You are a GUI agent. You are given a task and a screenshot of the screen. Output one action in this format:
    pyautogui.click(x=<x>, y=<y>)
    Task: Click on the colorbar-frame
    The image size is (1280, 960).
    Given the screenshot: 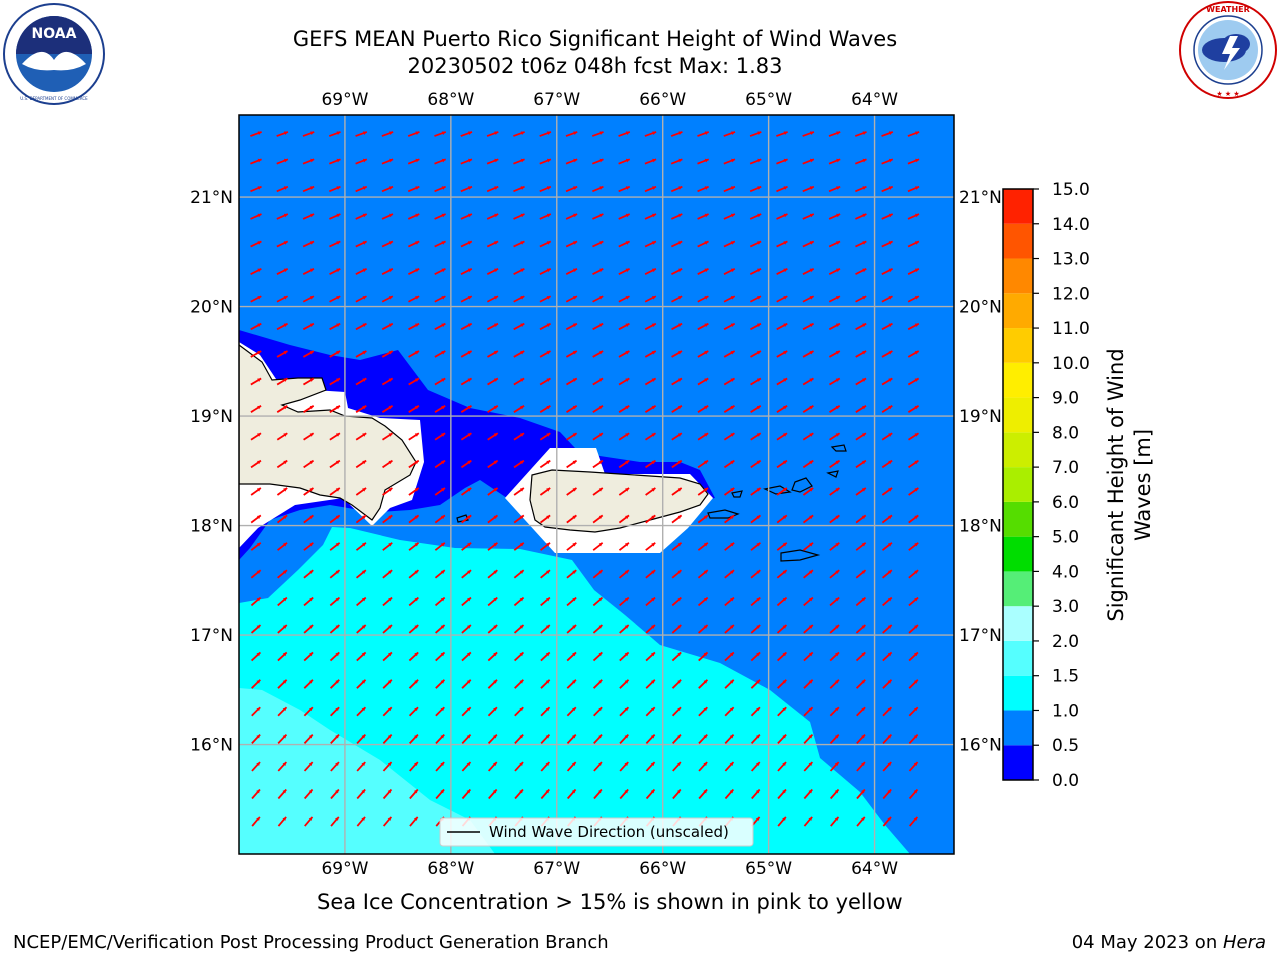 What is the action you would take?
    pyautogui.click(x=1018, y=484)
    